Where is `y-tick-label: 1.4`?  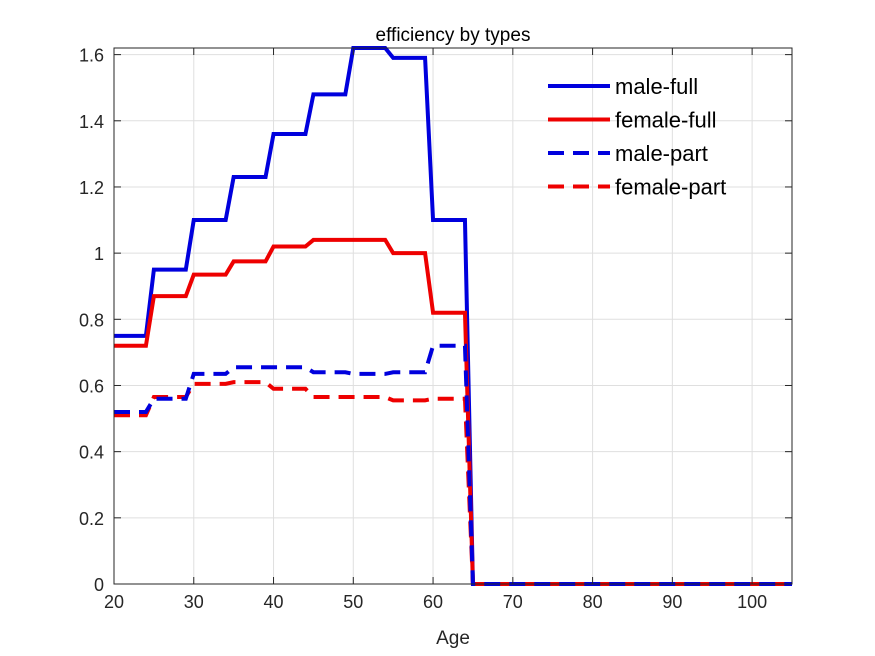
y-tick-label: 1.4 is located at coordinates (91, 122).